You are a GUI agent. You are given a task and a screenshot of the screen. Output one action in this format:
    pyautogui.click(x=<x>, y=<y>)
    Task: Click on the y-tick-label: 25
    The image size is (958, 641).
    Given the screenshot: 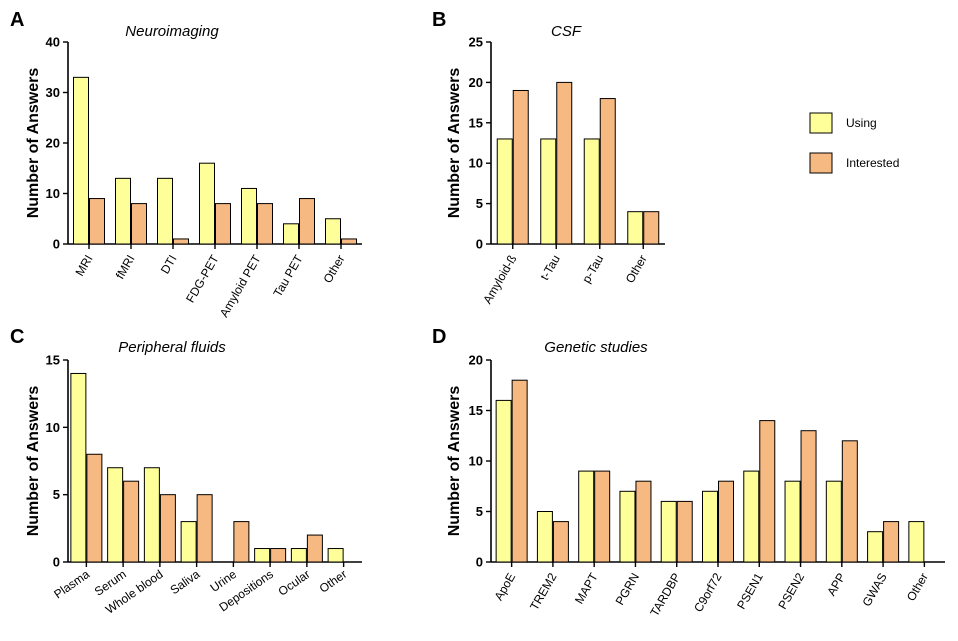 What is the action you would take?
    pyautogui.click(x=476, y=42)
    